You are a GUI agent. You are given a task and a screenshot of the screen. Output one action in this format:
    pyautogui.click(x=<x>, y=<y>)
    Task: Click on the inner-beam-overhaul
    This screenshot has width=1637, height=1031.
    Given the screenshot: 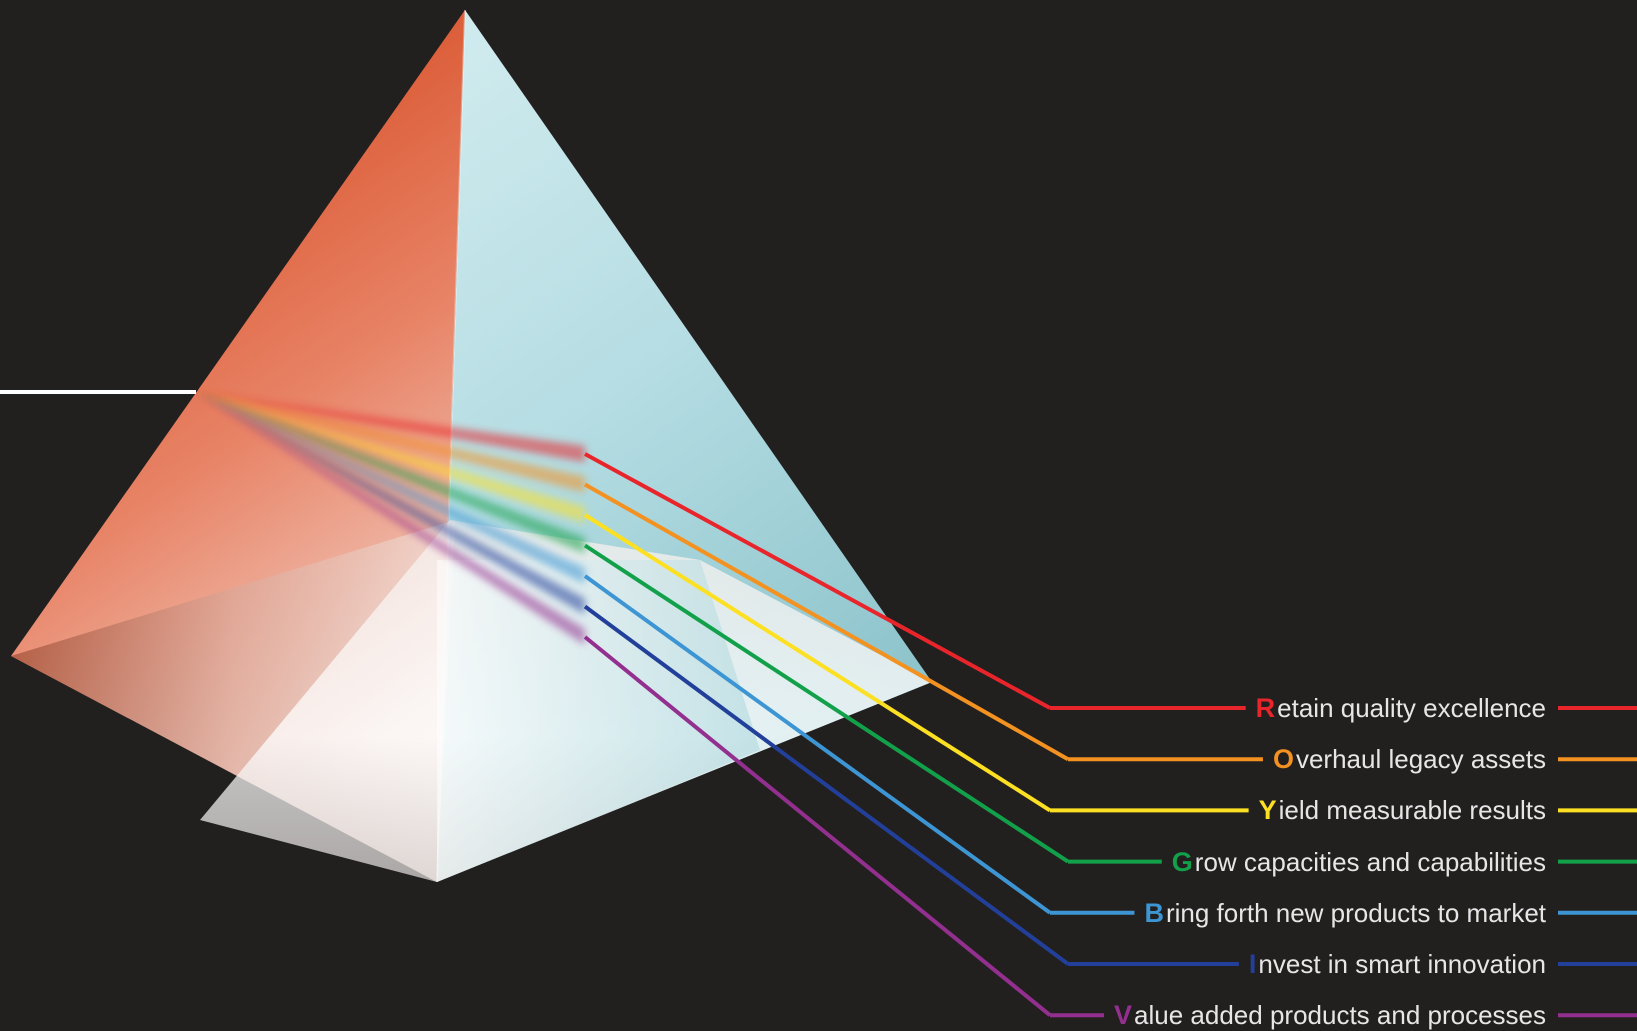 What is the action you would take?
    pyautogui.click(x=390, y=442)
    